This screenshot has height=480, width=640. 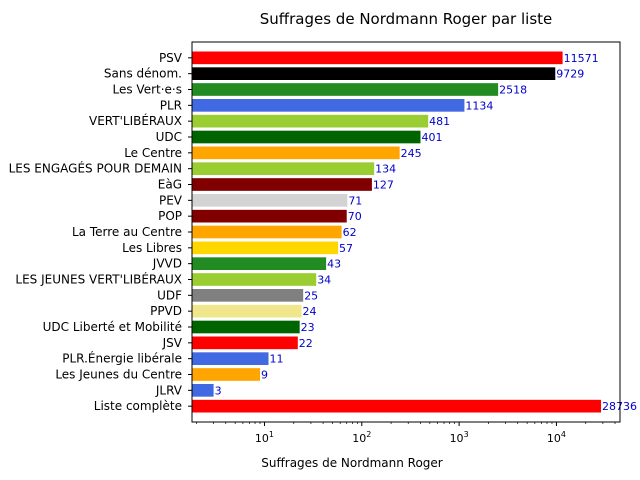 I want to click on data-label: 11571, so click(x=581, y=58).